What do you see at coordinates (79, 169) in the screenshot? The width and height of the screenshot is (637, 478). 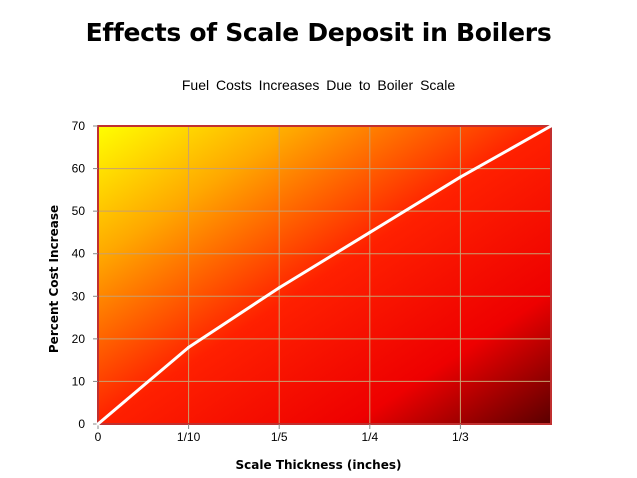 I see `y-tick-label: 60` at bounding box center [79, 169].